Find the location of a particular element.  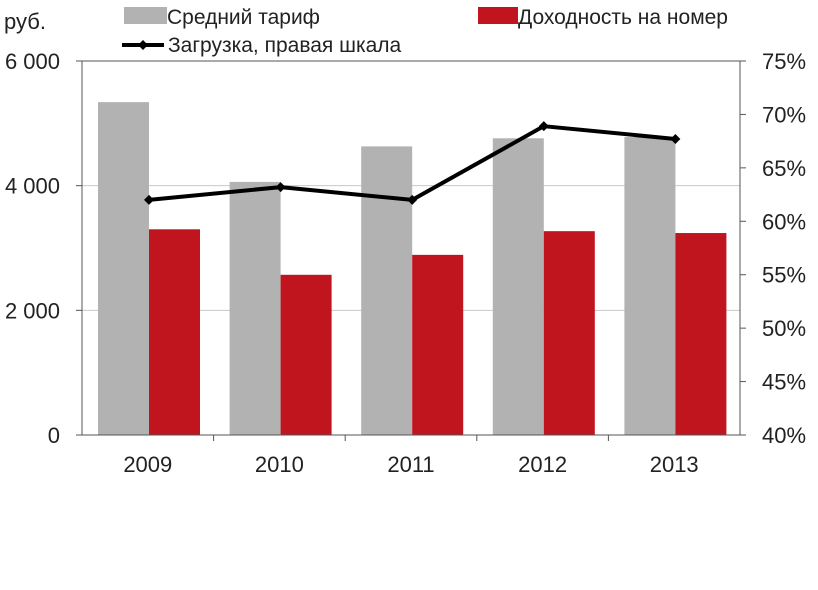

x-tick-label-2010: 2010 is located at coordinates (279, 464).